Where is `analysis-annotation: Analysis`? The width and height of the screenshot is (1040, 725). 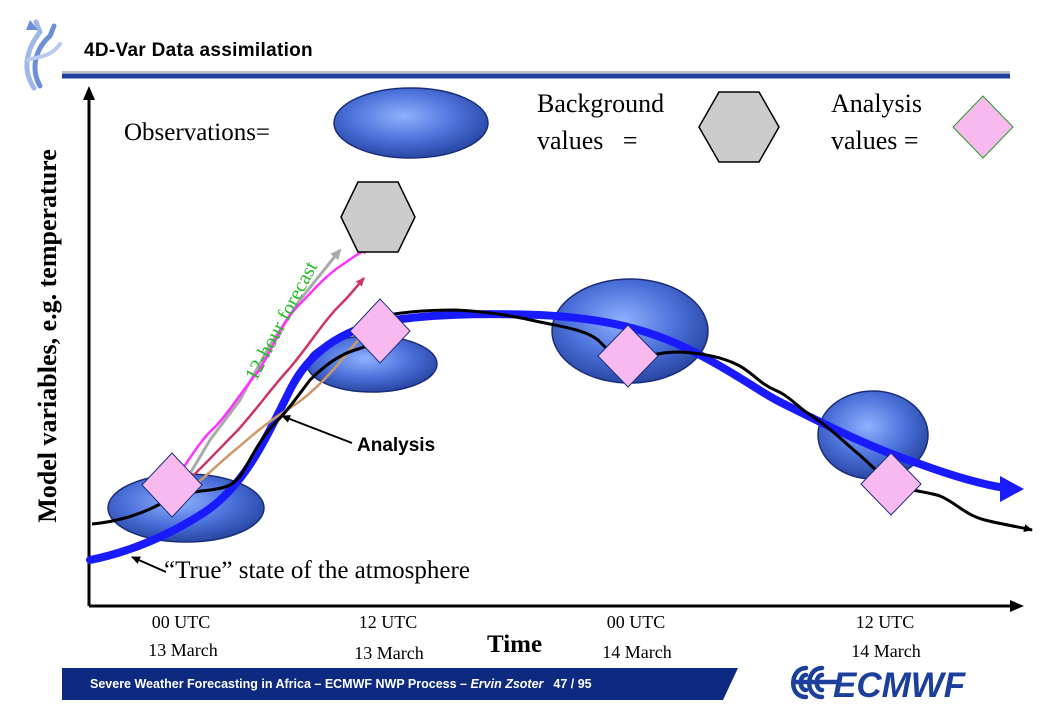
analysis-annotation: Analysis is located at coordinates (396, 445).